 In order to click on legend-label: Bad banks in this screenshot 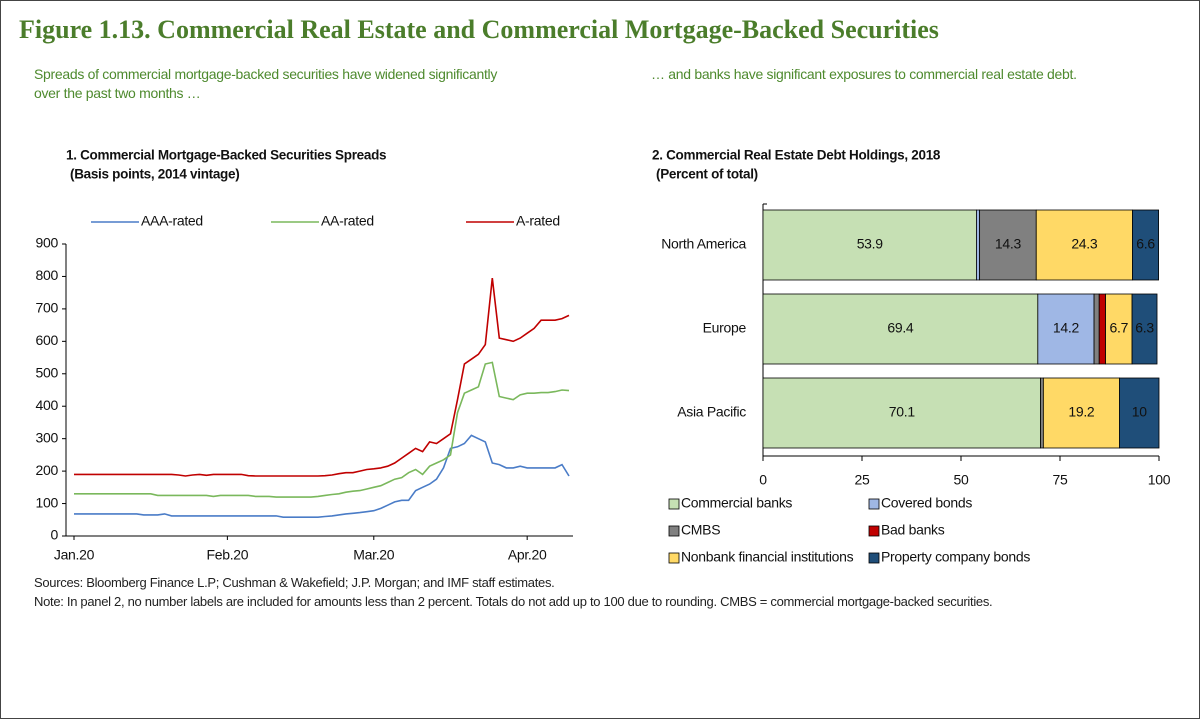, I will do `click(913, 530)`.